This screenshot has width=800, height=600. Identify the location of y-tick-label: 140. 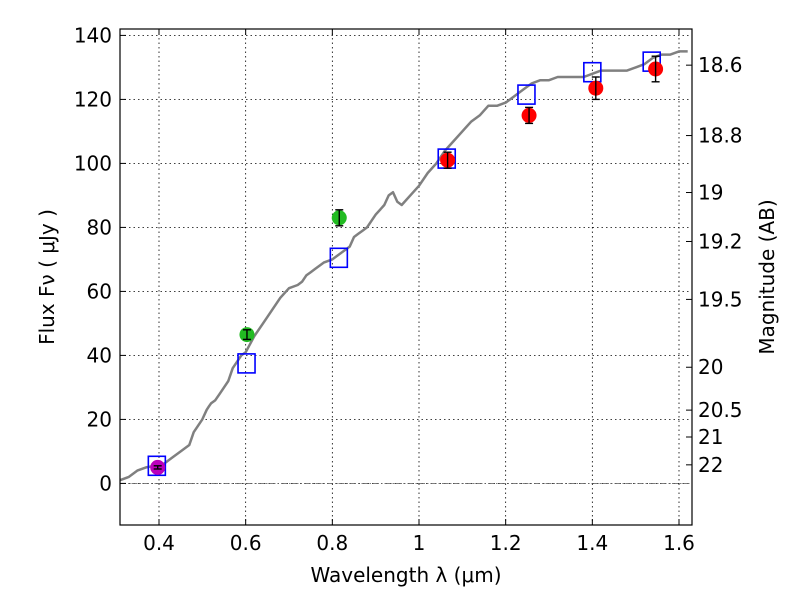
(93, 35).